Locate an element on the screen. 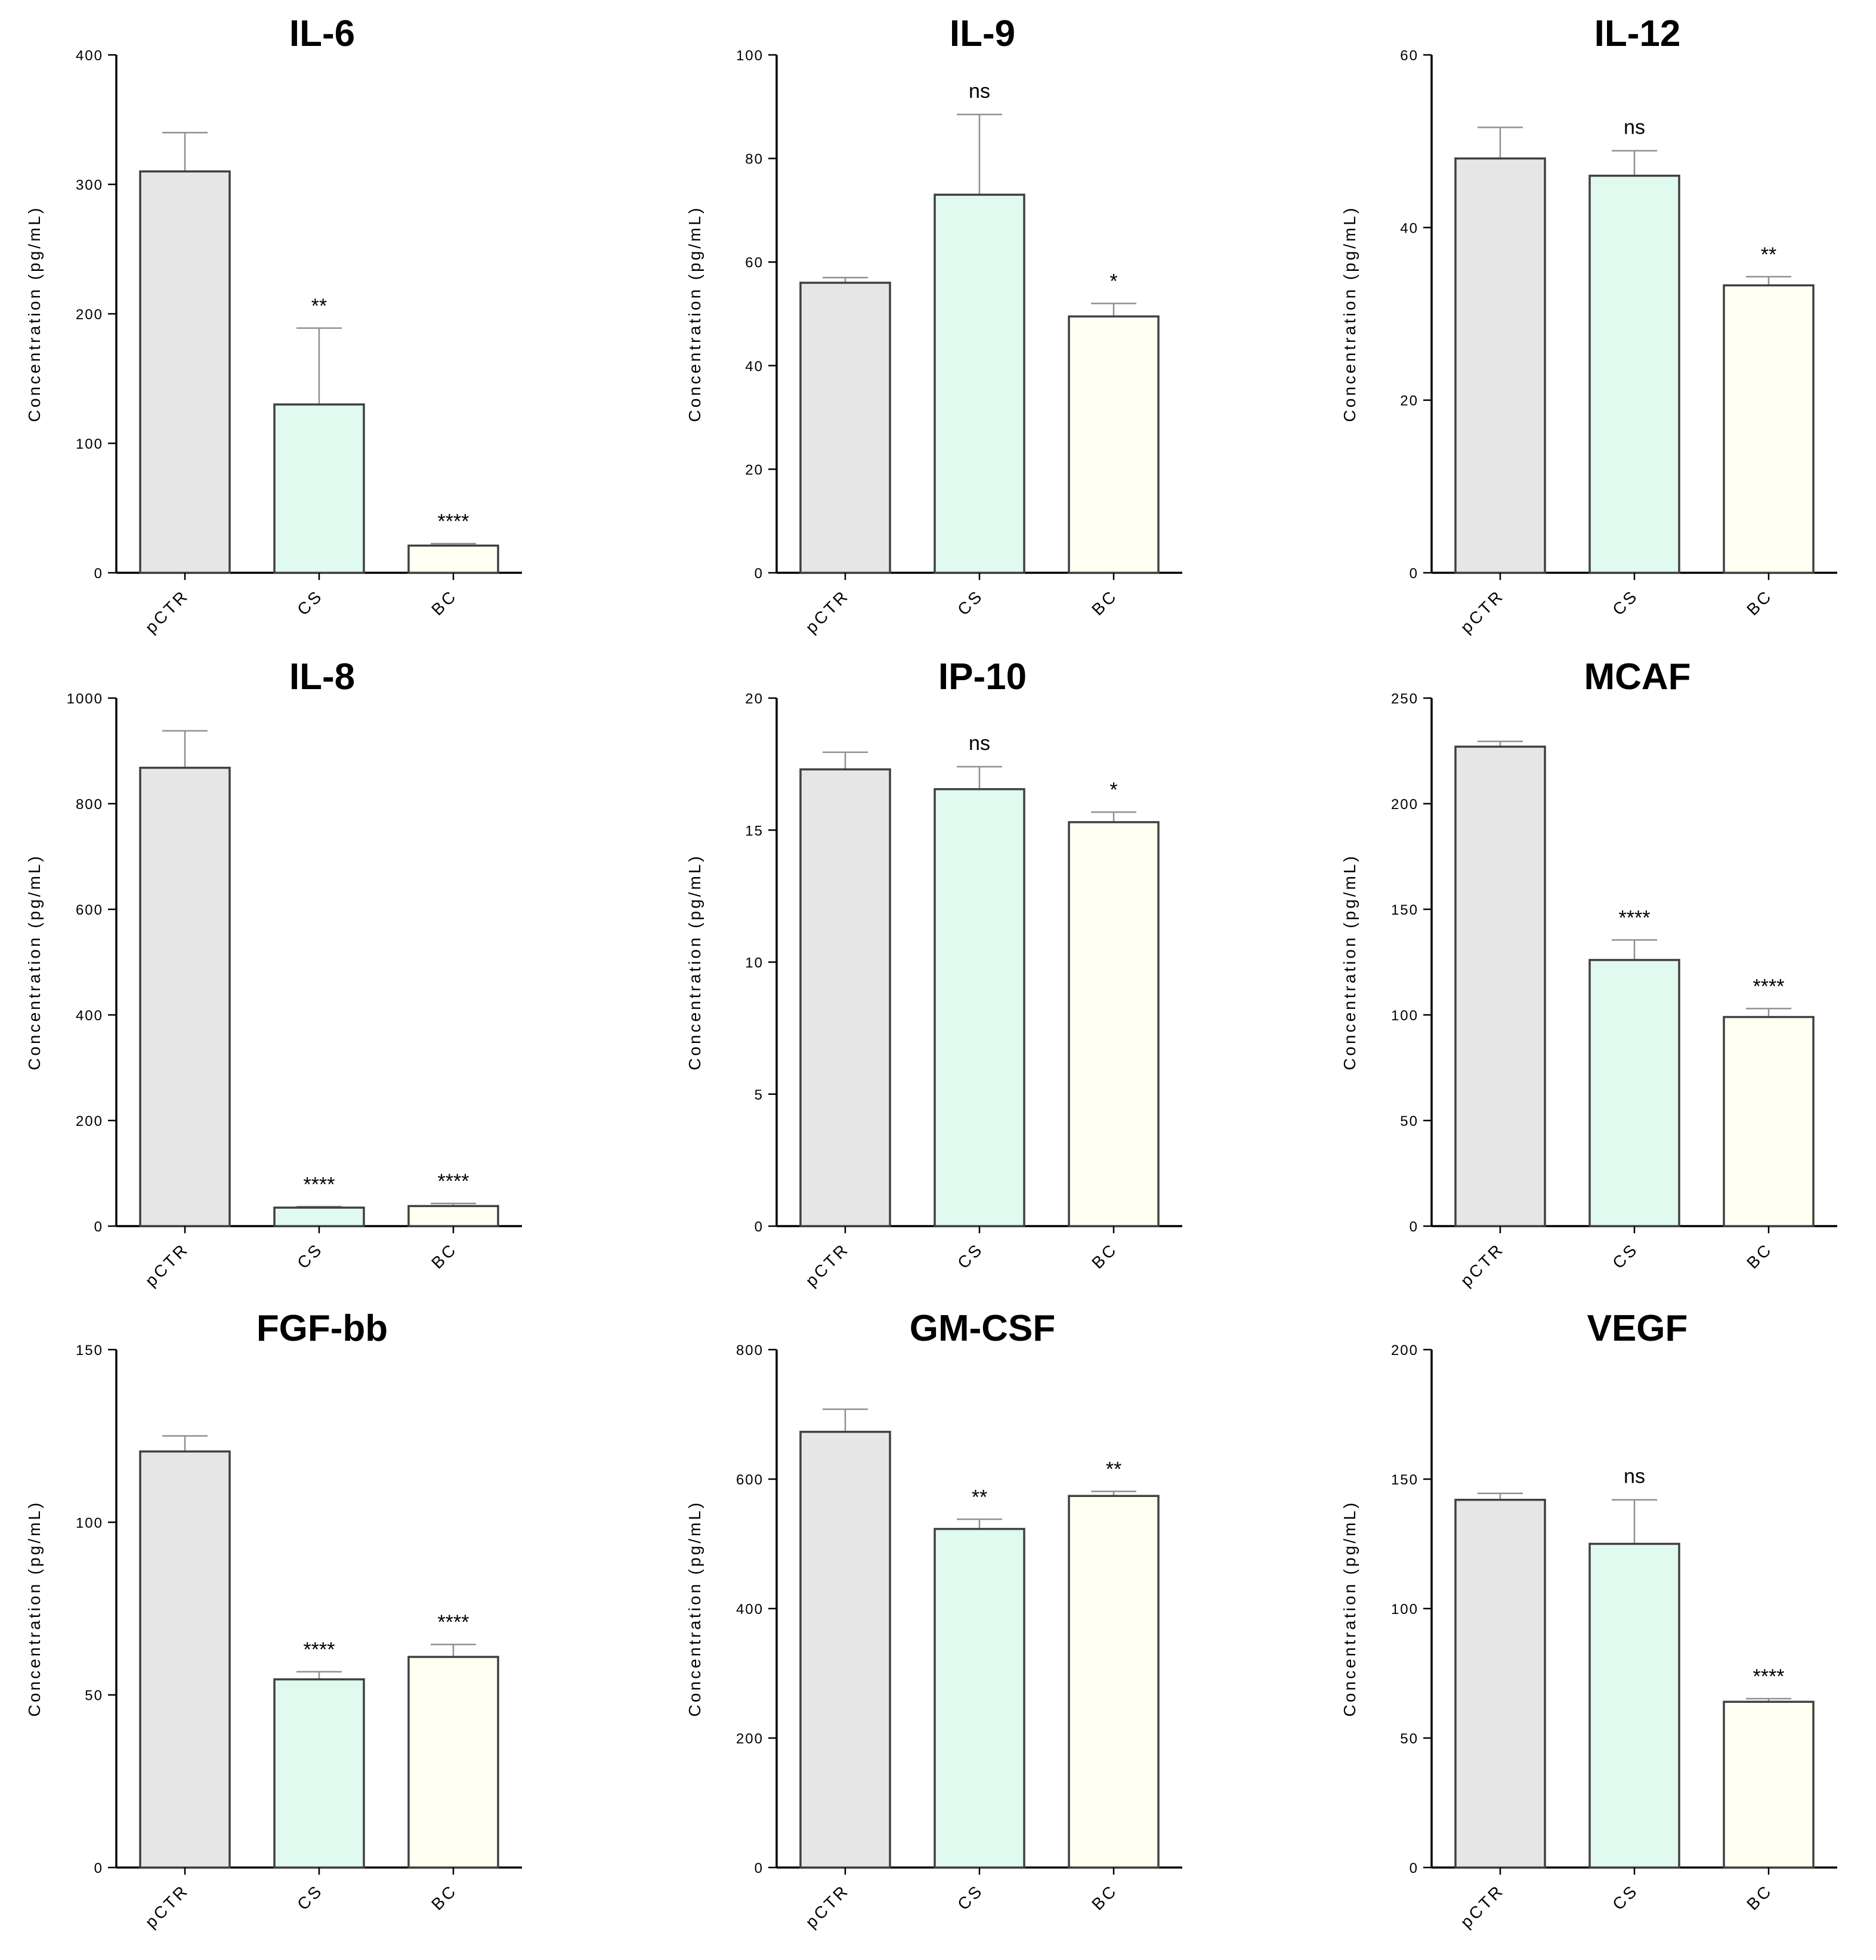 The image size is (1876, 1960). significance-label-fgf-bb-cs: **** is located at coordinates (319, 1649).